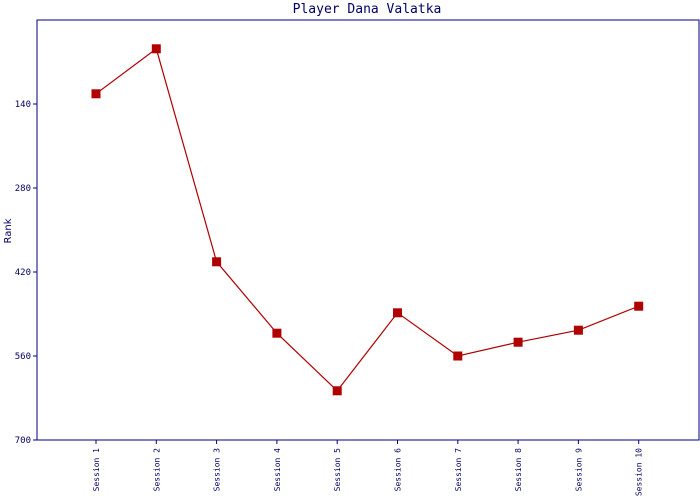 This screenshot has width=700, height=500. What do you see at coordinates (337, 470) in the screenshot?
I see `x-tick-label: Session 5` at bounding box center [337, 470].